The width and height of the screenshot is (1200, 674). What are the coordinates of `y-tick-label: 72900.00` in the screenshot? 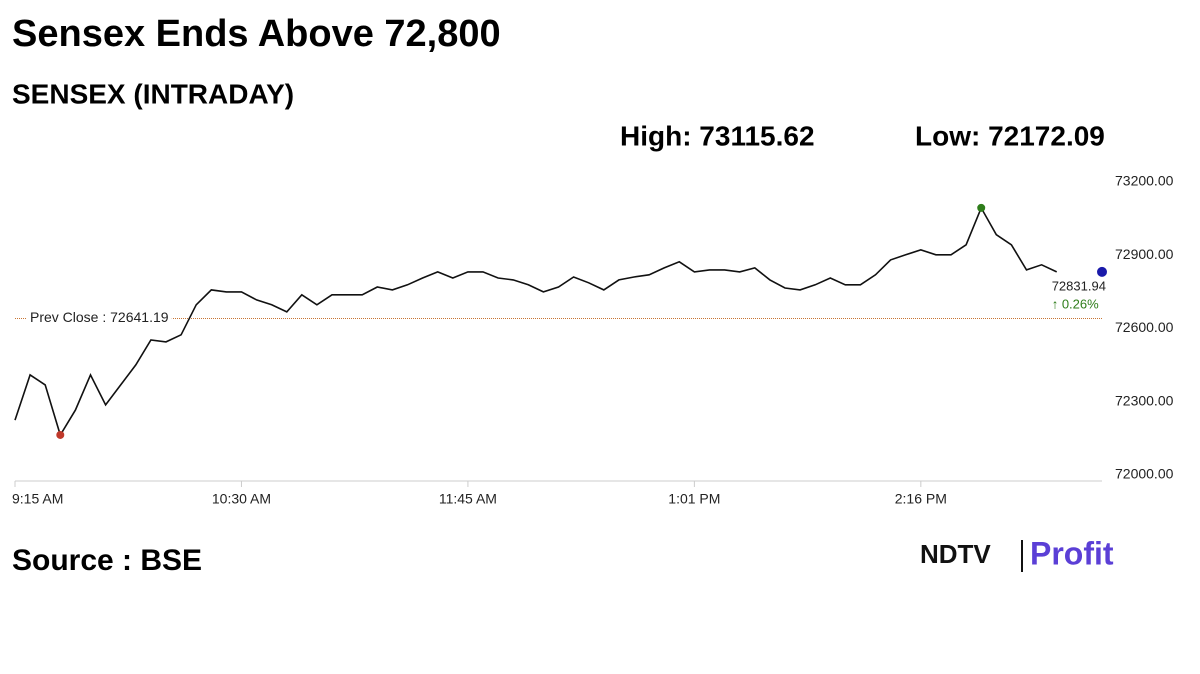 It's located at (1144, 254).